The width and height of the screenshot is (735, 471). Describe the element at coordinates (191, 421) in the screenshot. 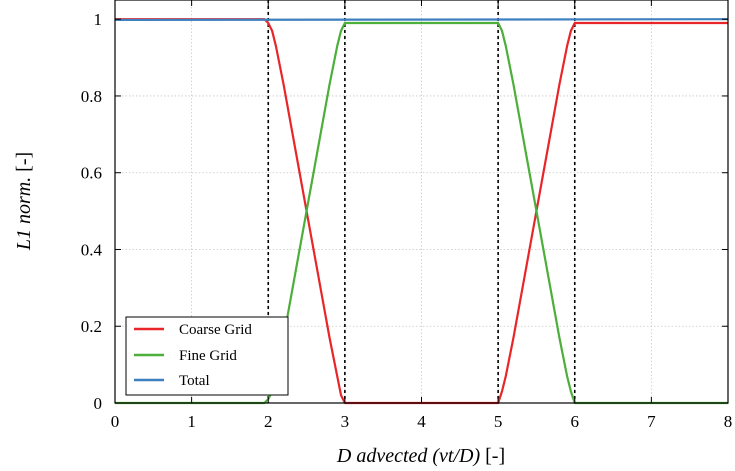

I see `x-tick-label: 1` at that location.